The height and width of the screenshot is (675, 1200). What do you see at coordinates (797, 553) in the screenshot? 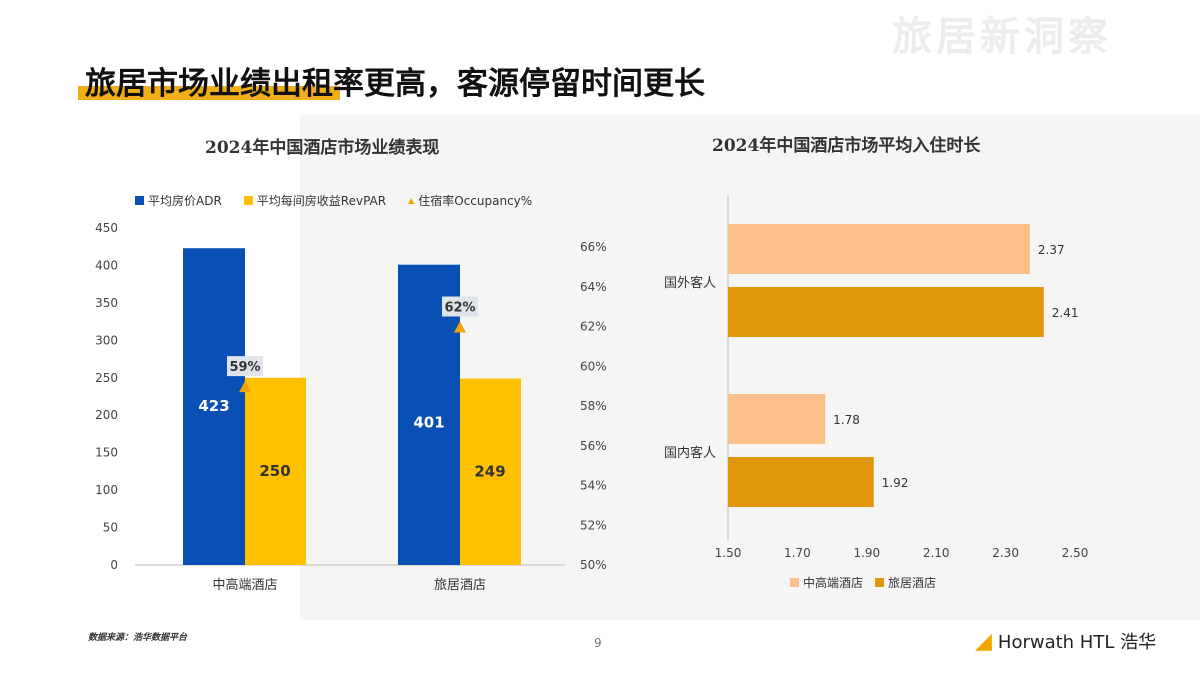
I see `x-tick-label: 1.70` at bounding box center [797, 553].